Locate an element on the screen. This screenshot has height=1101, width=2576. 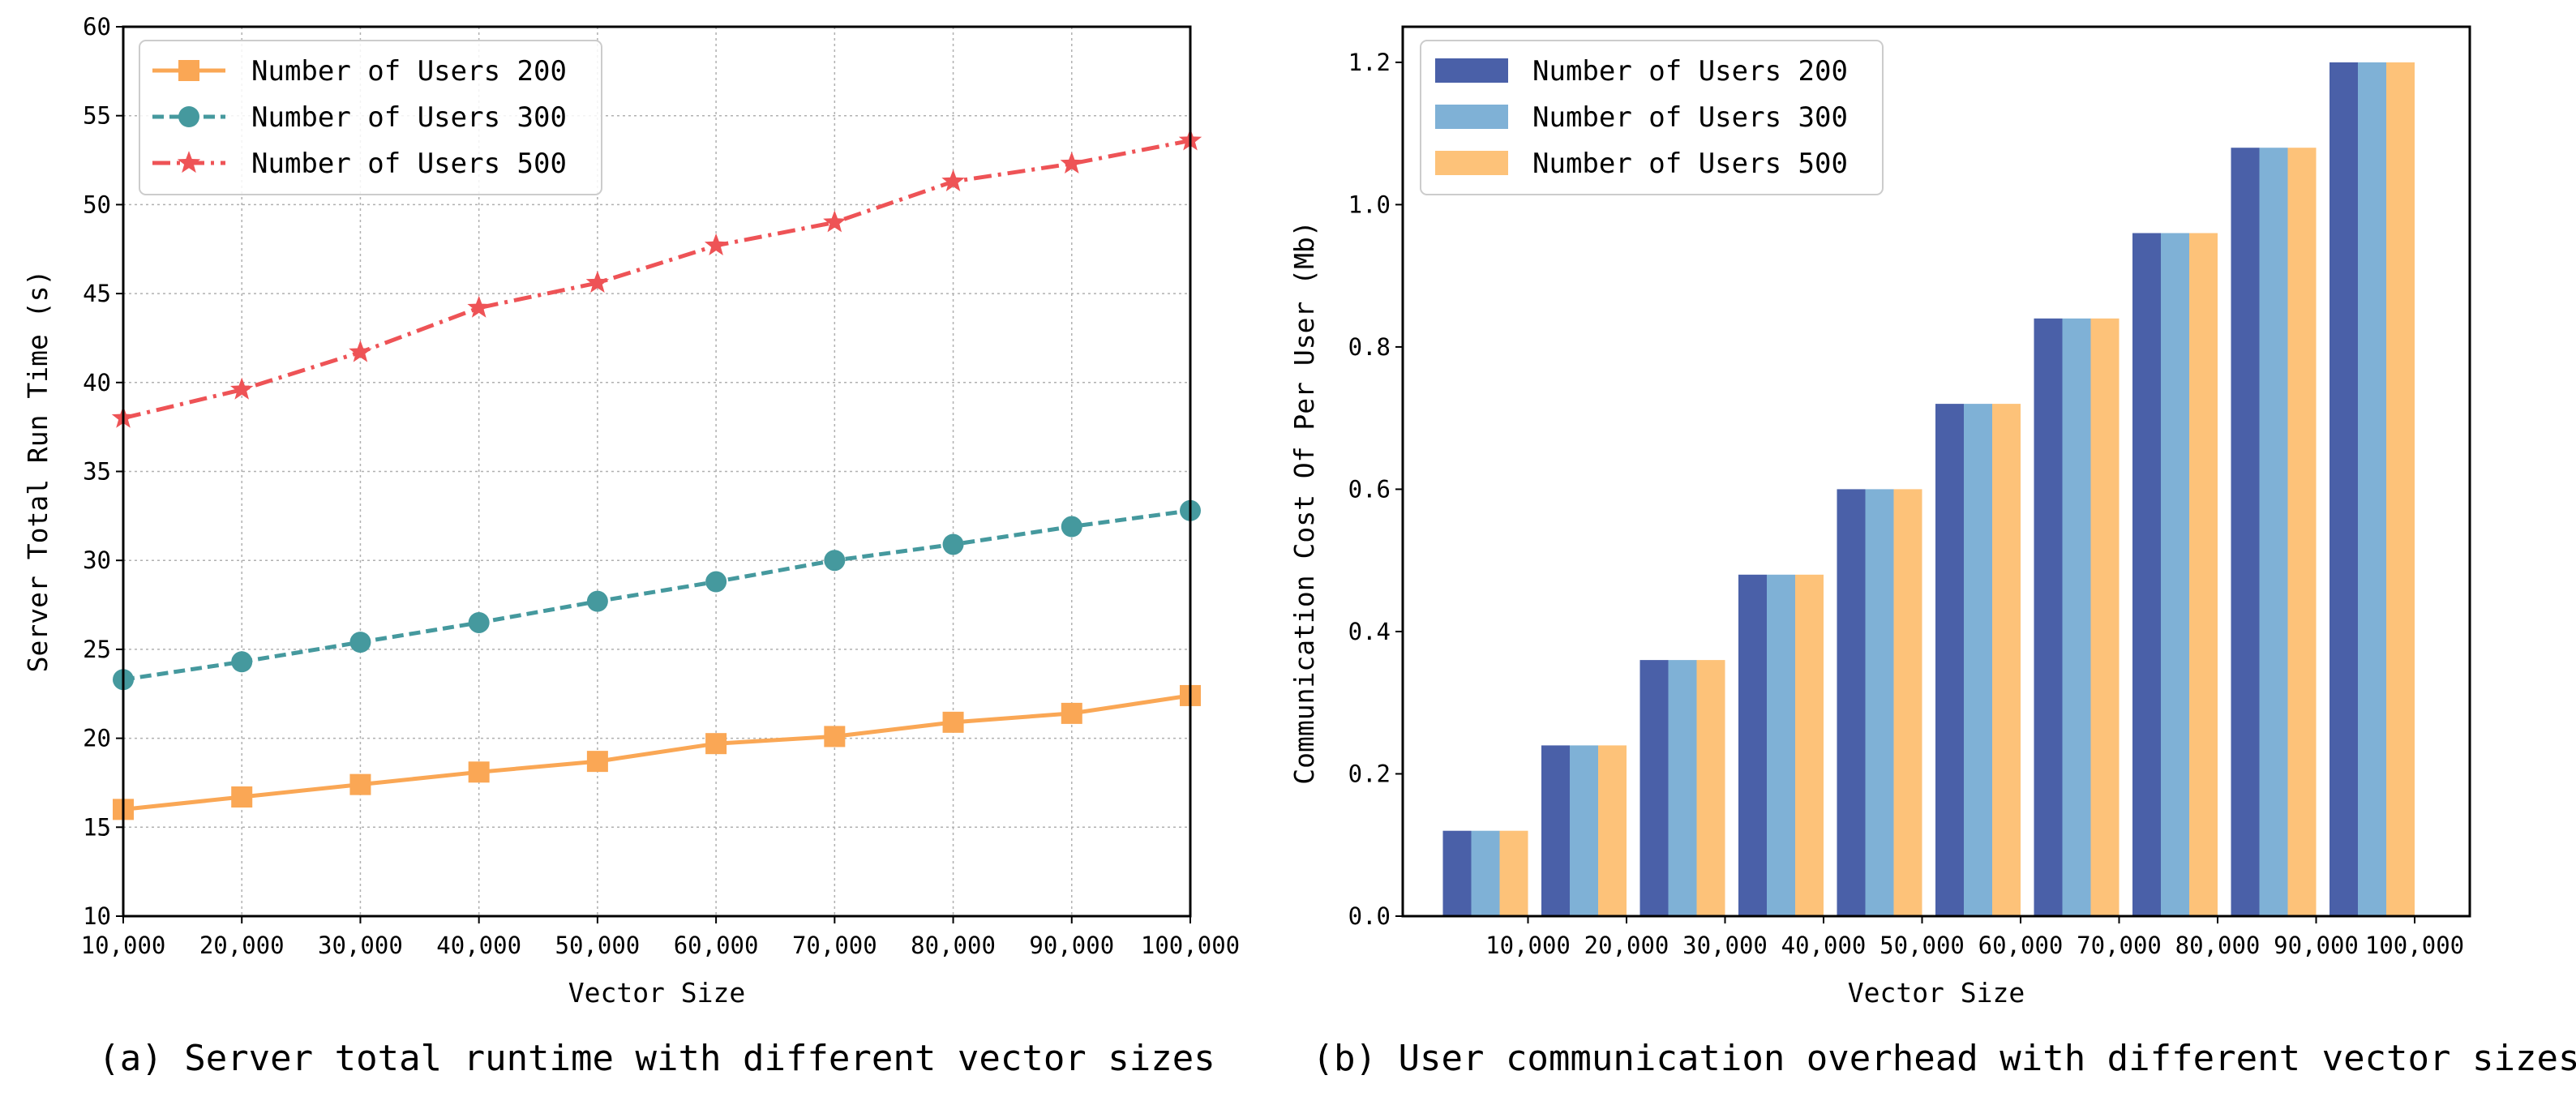
y-tick-label: 50 is located at coordinates (97, 204).